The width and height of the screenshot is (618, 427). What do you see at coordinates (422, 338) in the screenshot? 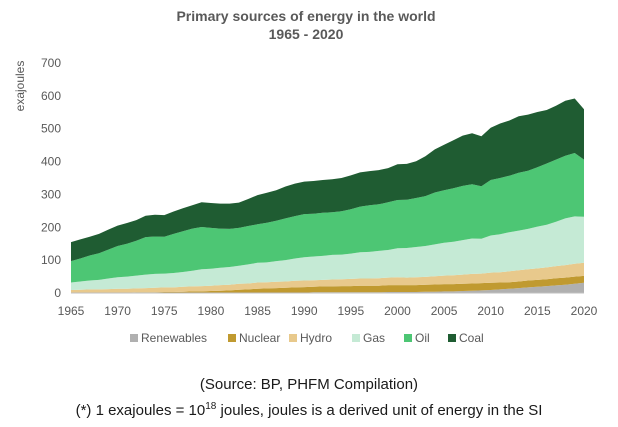
I see `legend-label-oil: Oil` at bounding box center [422, 338].